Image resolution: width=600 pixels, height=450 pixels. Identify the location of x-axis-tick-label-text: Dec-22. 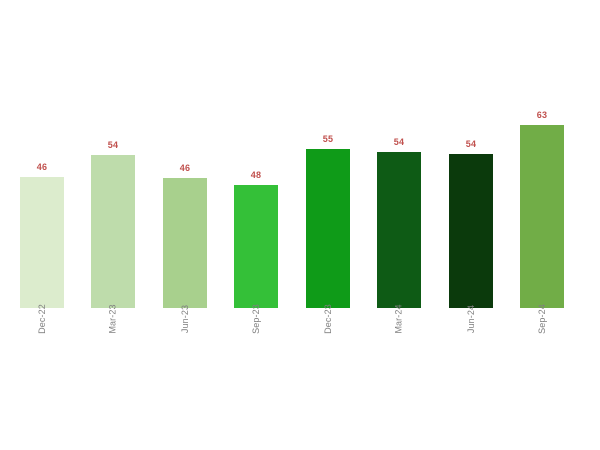
(42, 319).